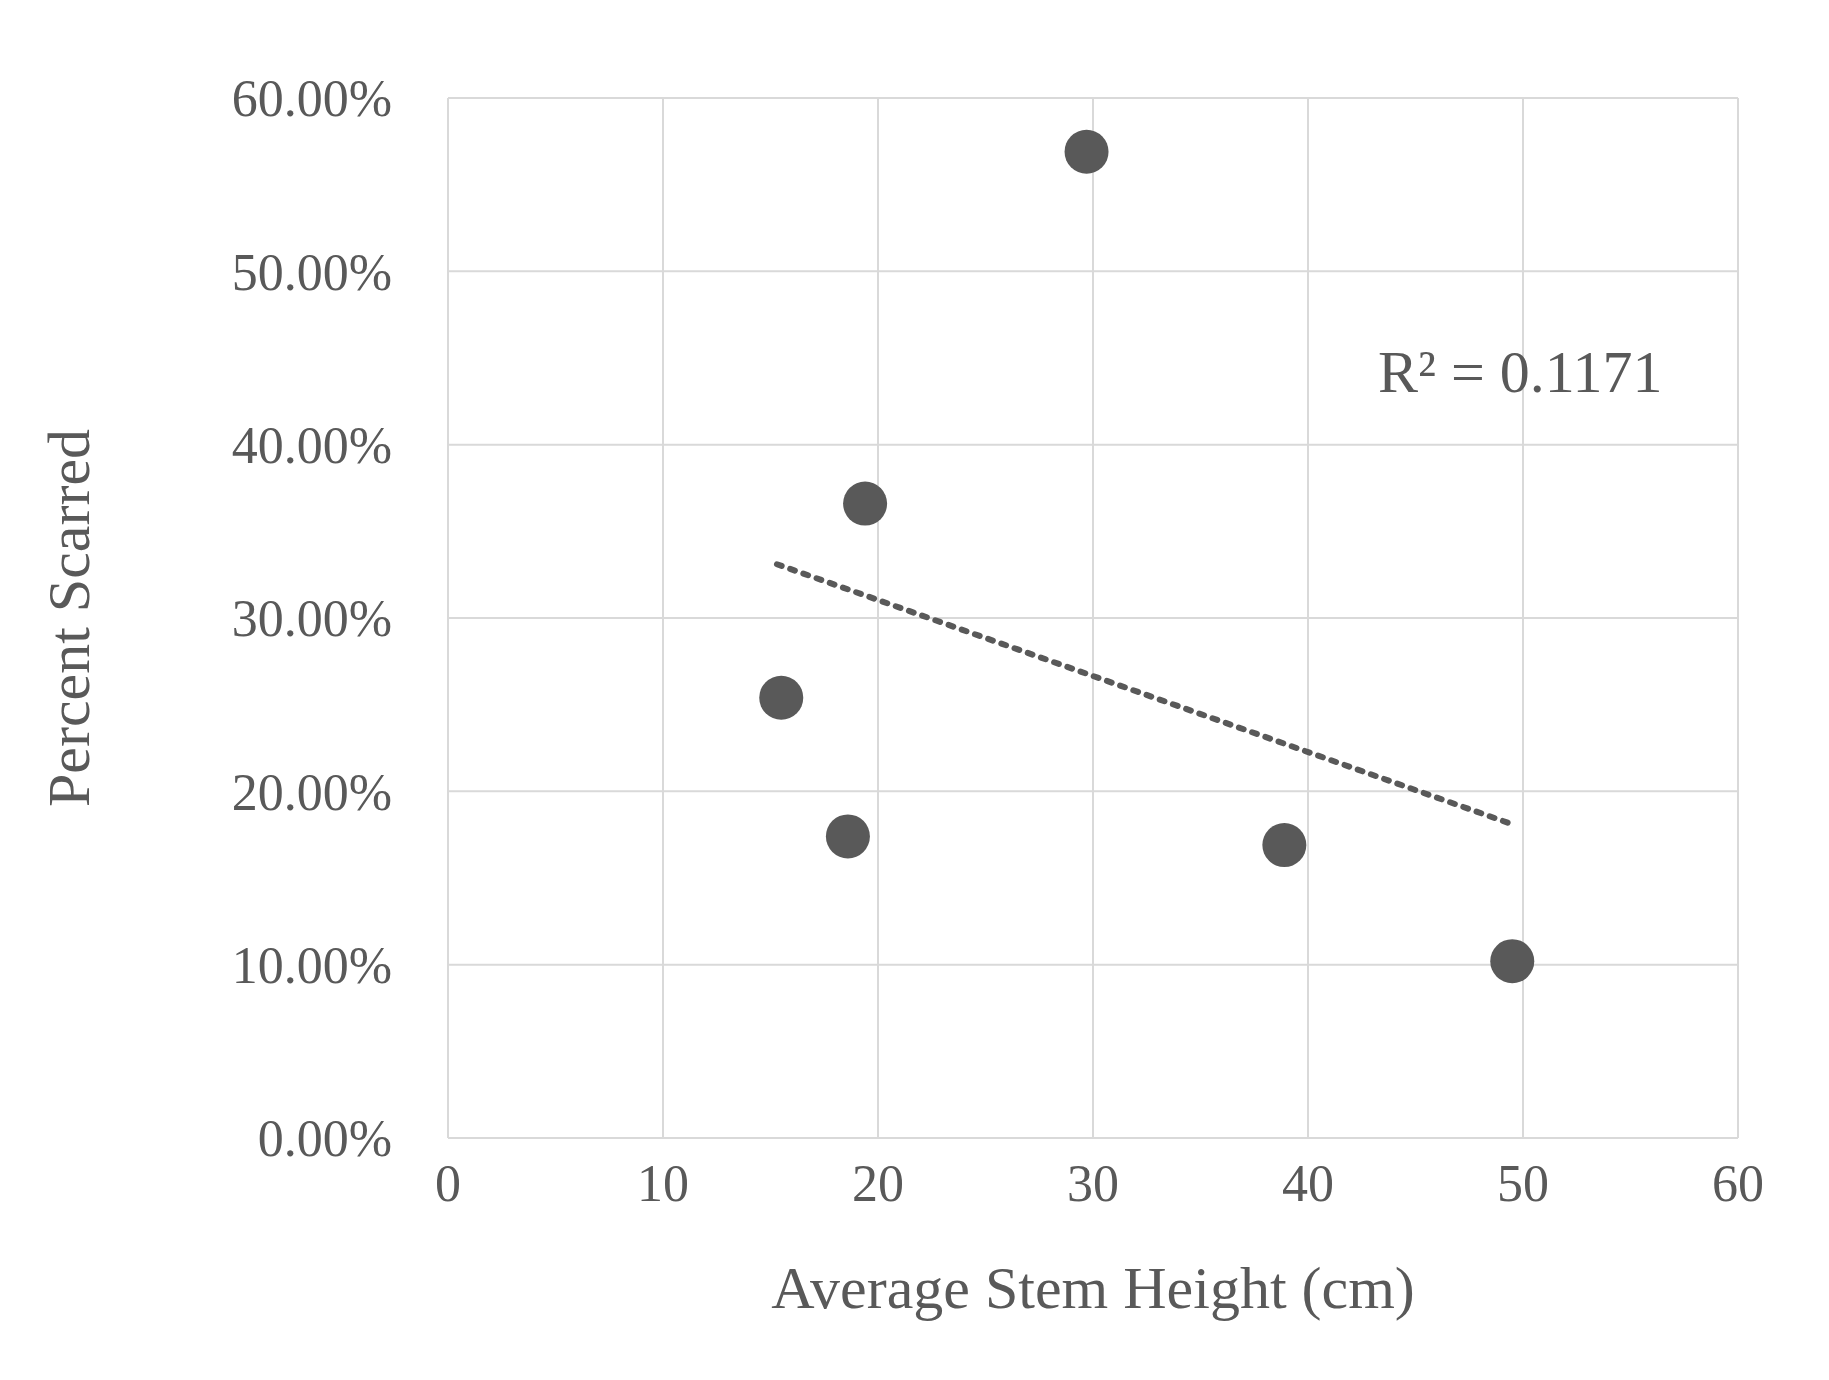 The width and height of the screenshot is (1829, 1380). I want to click on x-tick-label: 0, so click(448, 1183).